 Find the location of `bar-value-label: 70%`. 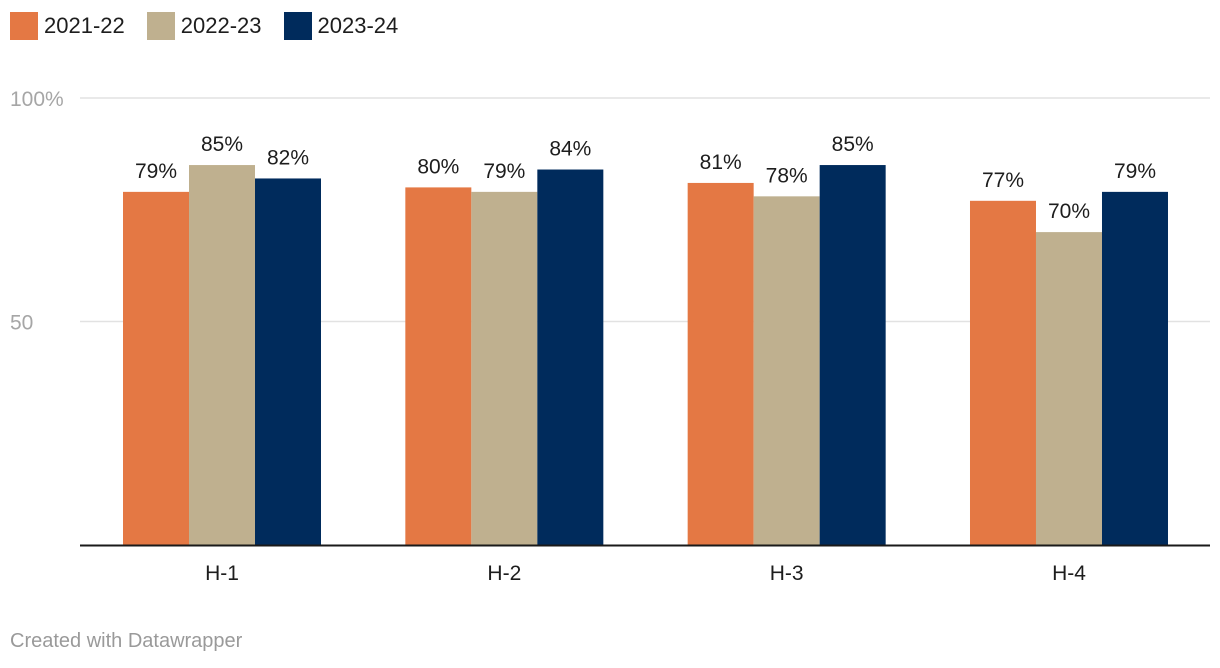

bar-value-label: 70% is located at coordinates (1069, 211).